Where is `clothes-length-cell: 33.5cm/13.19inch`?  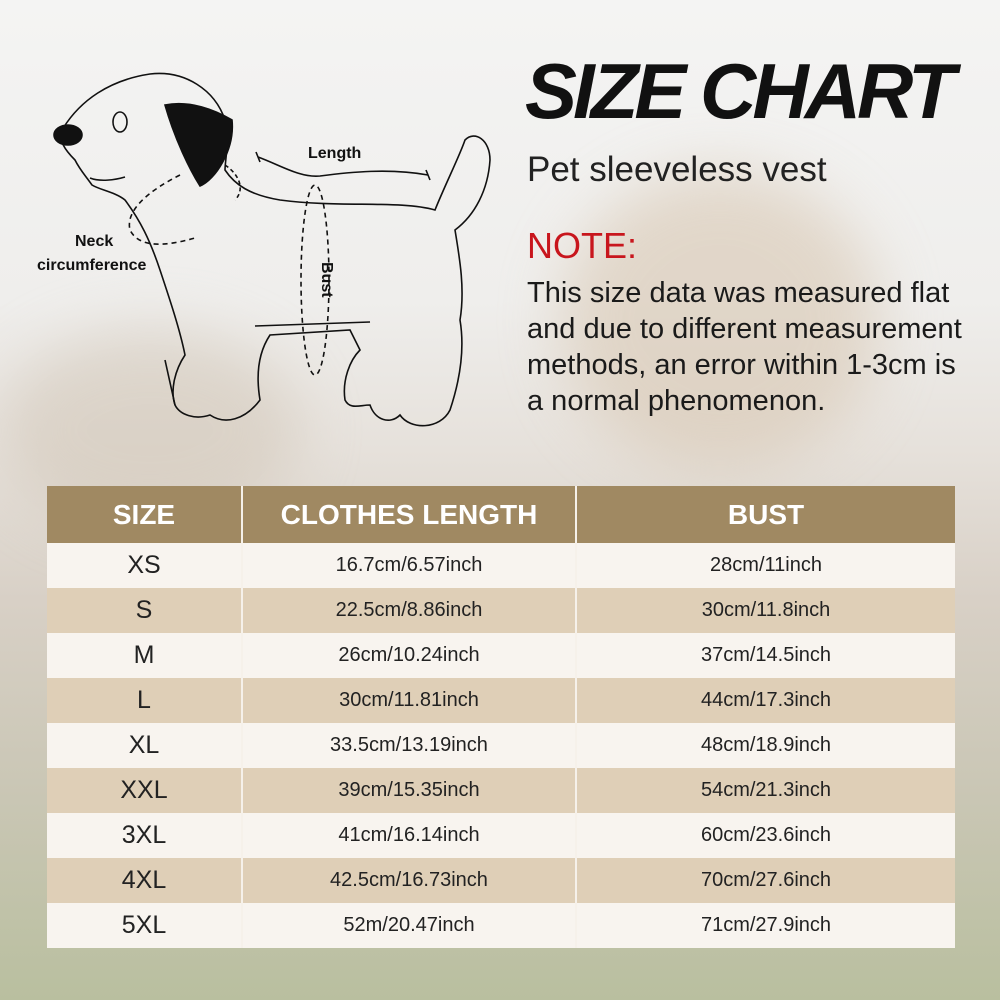
clothes-length-cell: 33.5cm/13.19inch is located at coordinates (409, 745).